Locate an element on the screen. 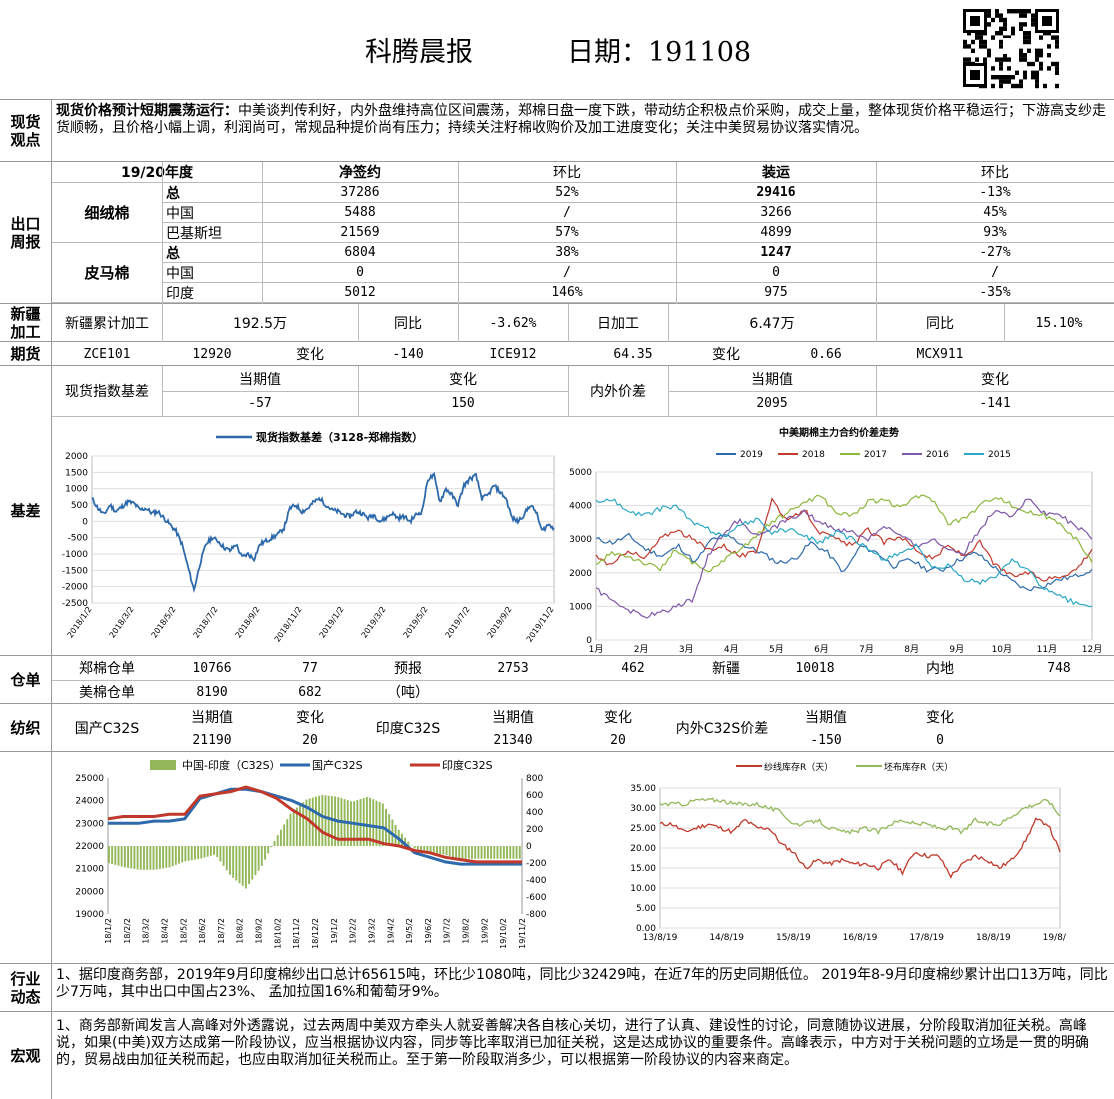  y-tick-label: 25000 is located at coordinates (89, 779).